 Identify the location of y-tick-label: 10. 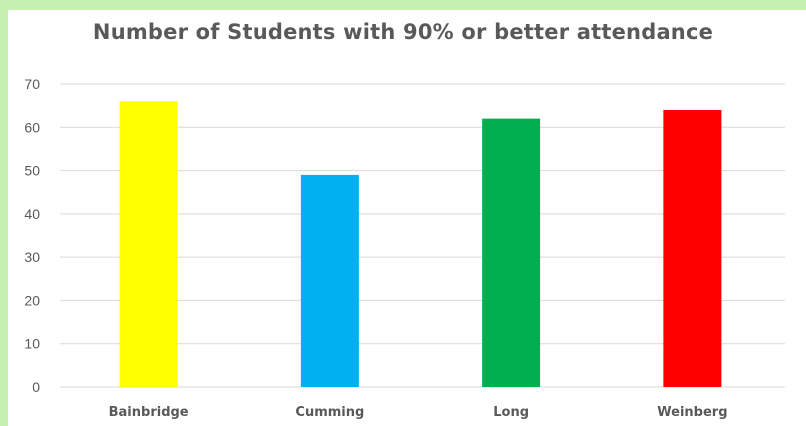
(32, 344).